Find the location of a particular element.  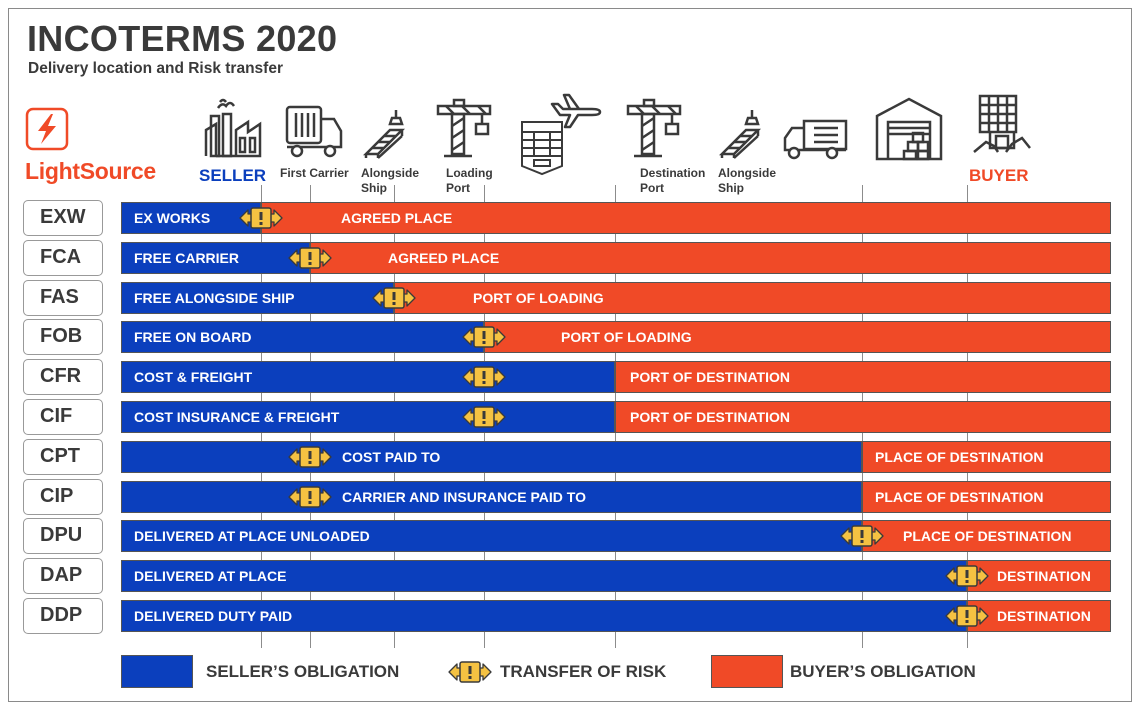

buyer-building-icon is located at coordinates (1002, 123).